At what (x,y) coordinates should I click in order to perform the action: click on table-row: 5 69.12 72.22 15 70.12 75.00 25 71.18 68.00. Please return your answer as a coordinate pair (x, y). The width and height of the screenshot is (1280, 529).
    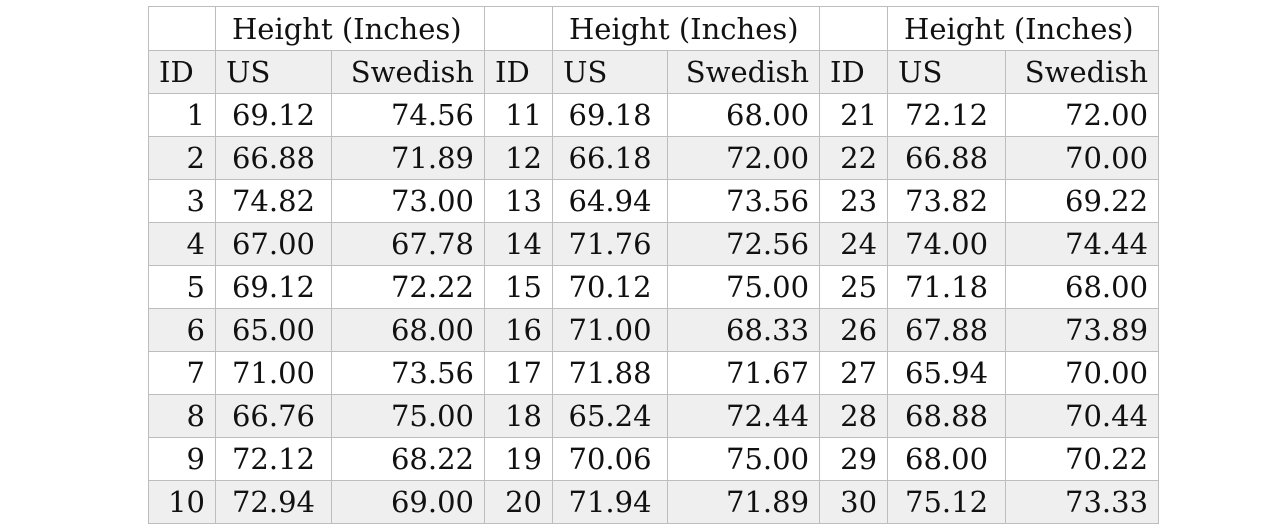
    Looking at the image, I should click on (654, 287).